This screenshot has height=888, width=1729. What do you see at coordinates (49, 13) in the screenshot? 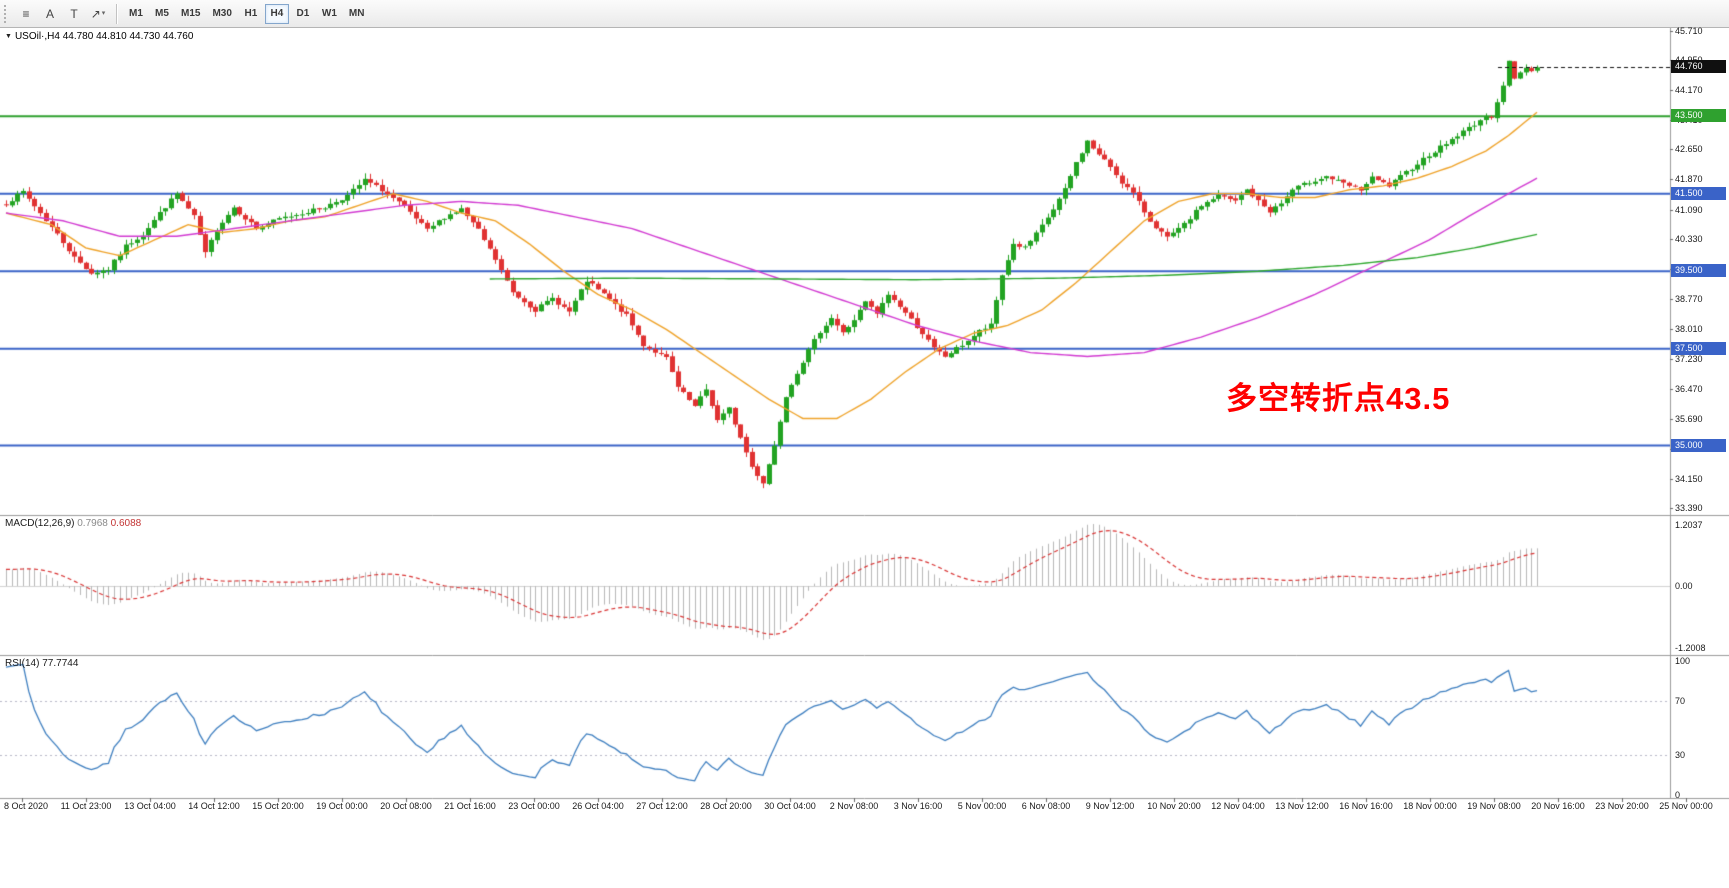
I see `text-label-icon: A` at bounding box center [49, 13].